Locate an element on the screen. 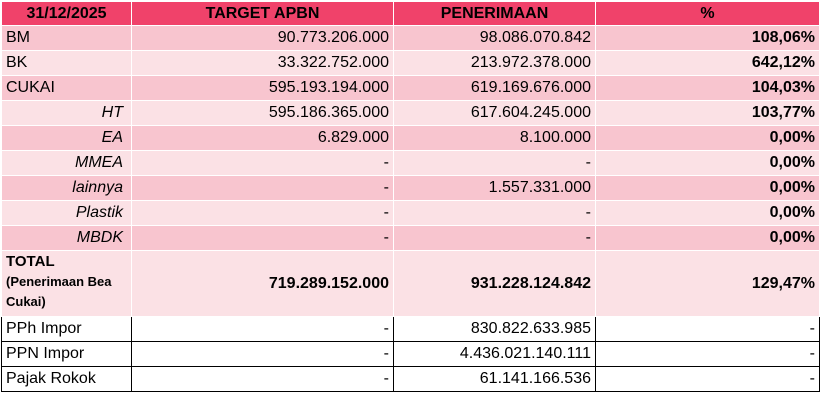  row-target: 33.322.752.000 is located at coordinates (262, 63).